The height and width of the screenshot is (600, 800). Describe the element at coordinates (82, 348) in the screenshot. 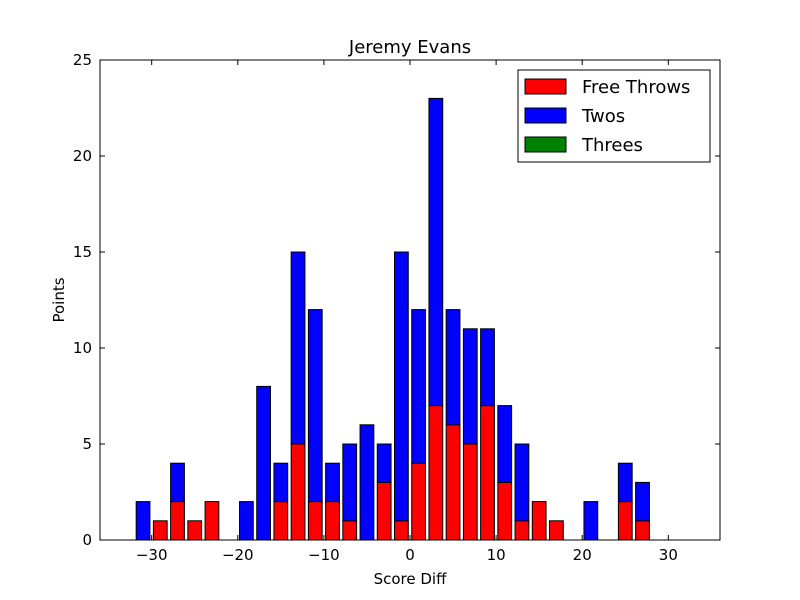

I see `y-tick-label: 10` at that location.